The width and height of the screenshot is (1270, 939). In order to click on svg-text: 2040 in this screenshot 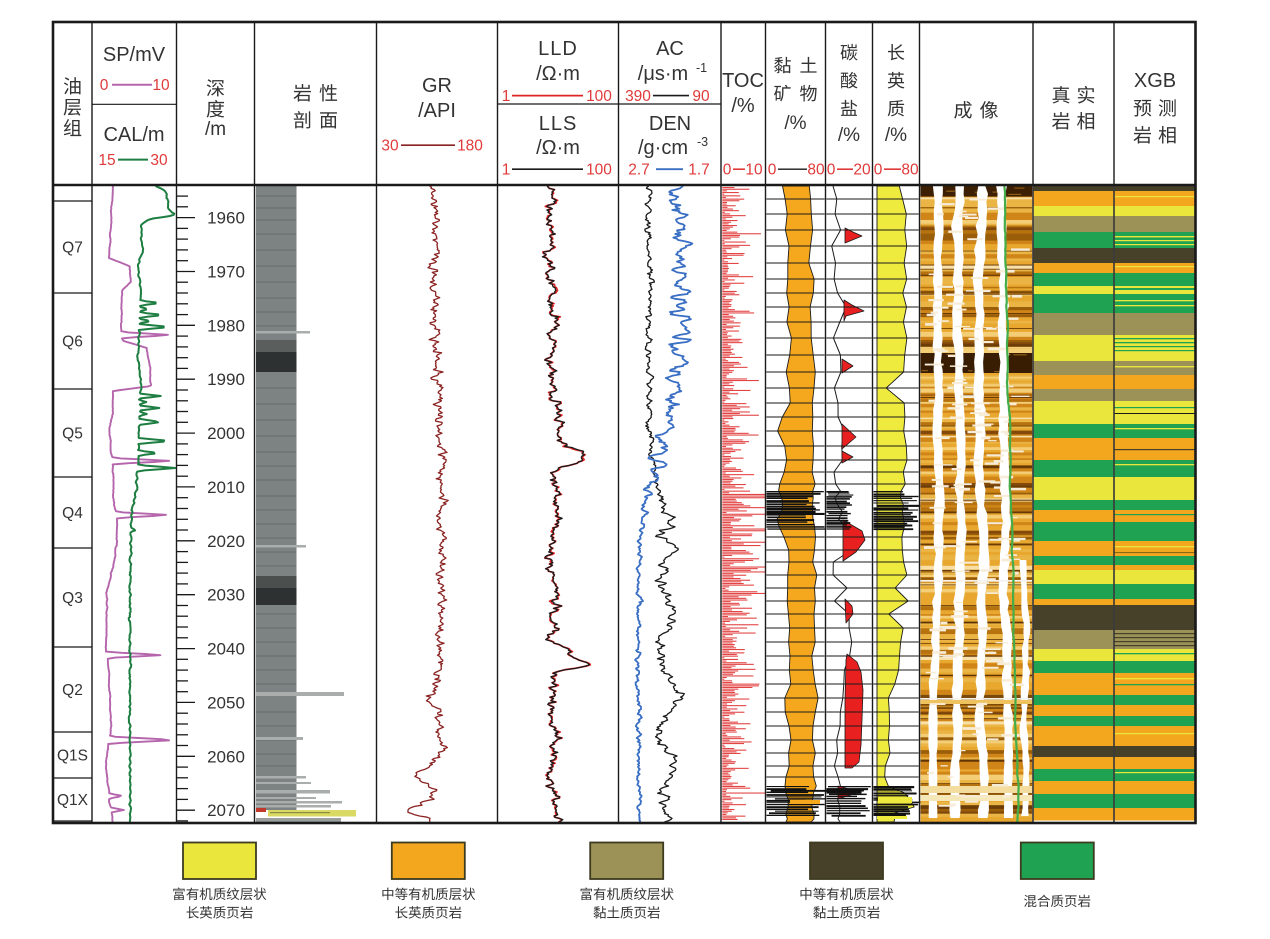, I will do `click(226, 649)`.